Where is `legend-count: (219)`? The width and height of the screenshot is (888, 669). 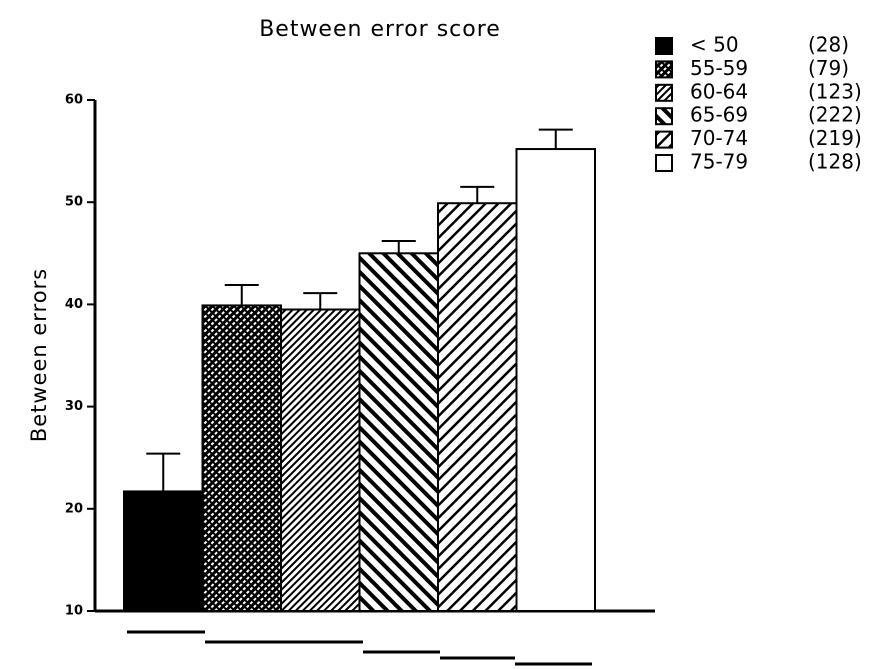
legend-count: (219) is located at coordinates (835, 138).